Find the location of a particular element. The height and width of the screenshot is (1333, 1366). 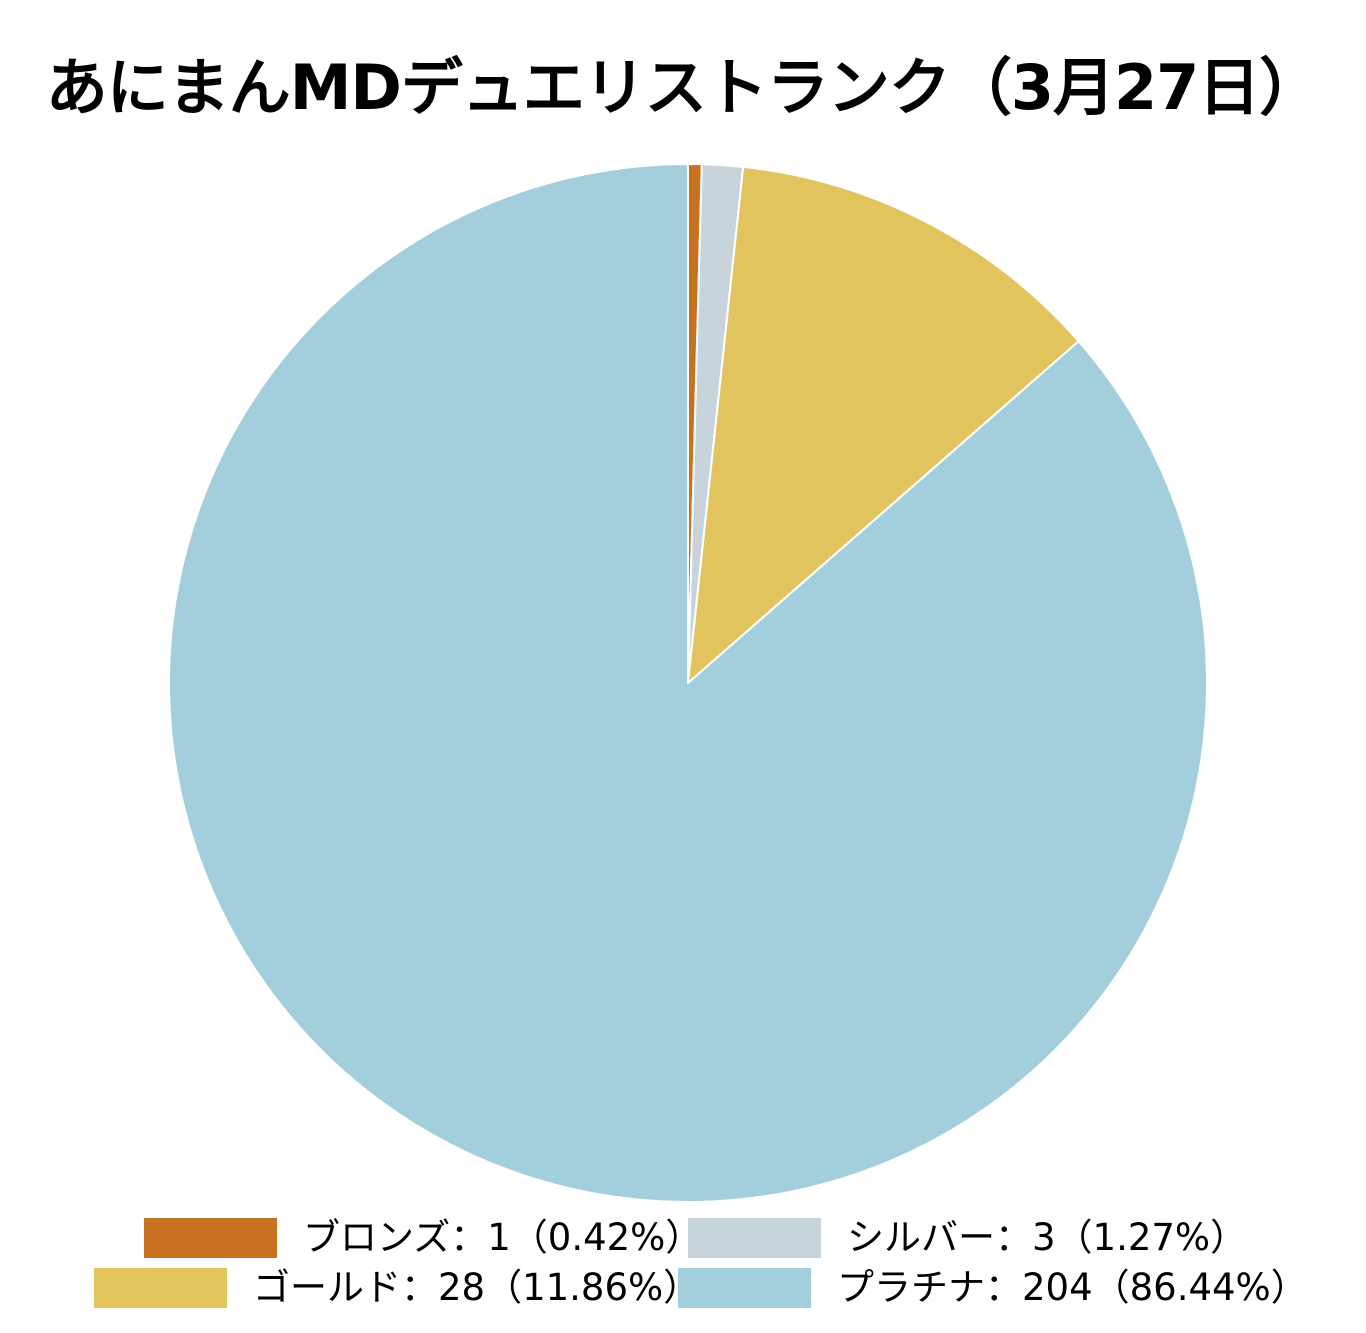

legend-label-gold: ゴールド：28（11.86%） is located at coordinates (477, 1287).